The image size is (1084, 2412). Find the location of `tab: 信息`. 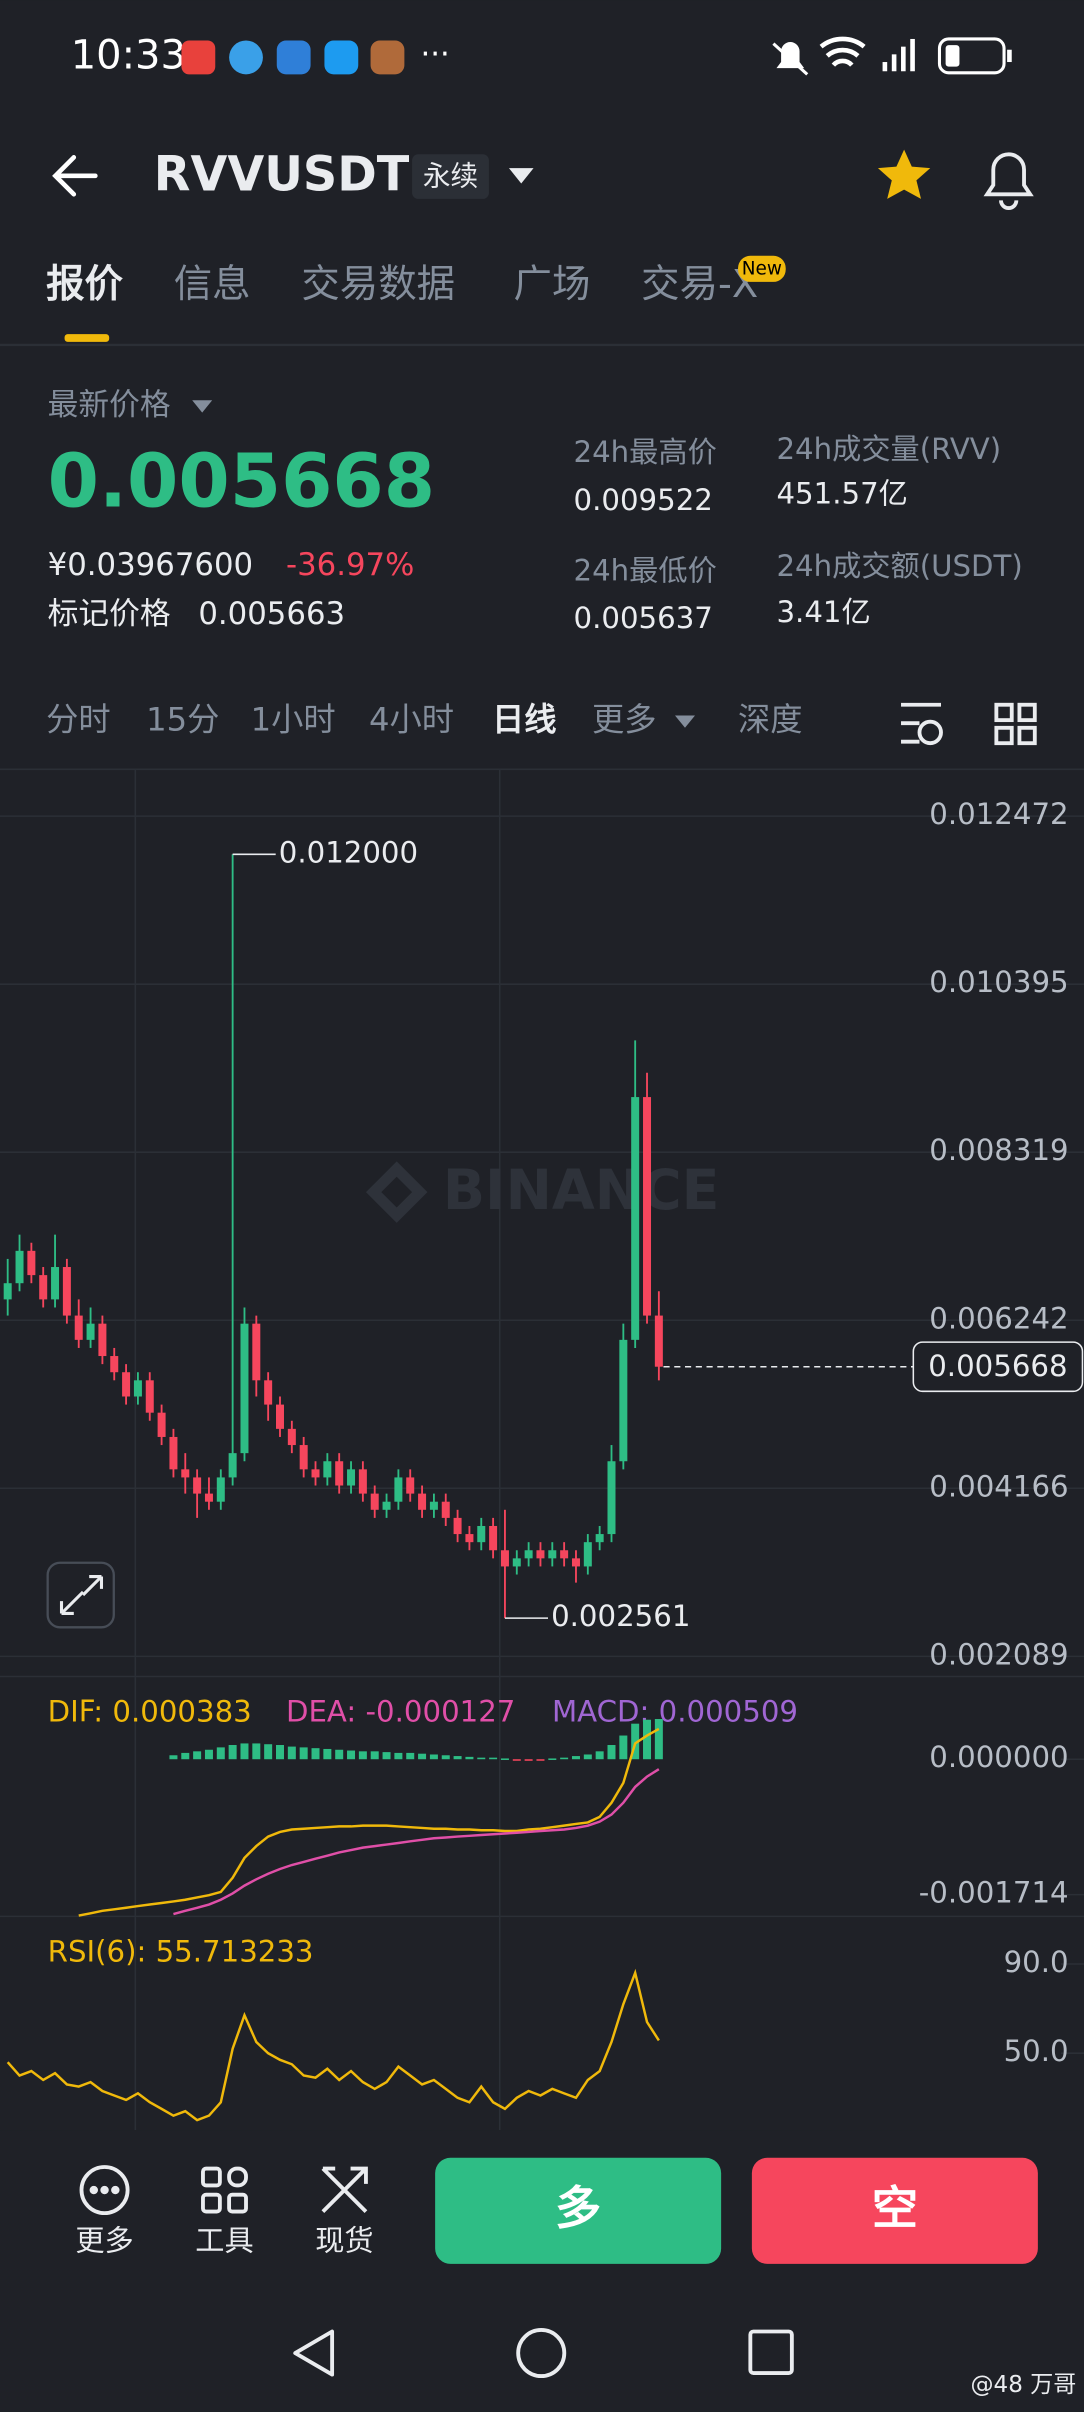

tab: 信息 is located at coordinates (212, 284).